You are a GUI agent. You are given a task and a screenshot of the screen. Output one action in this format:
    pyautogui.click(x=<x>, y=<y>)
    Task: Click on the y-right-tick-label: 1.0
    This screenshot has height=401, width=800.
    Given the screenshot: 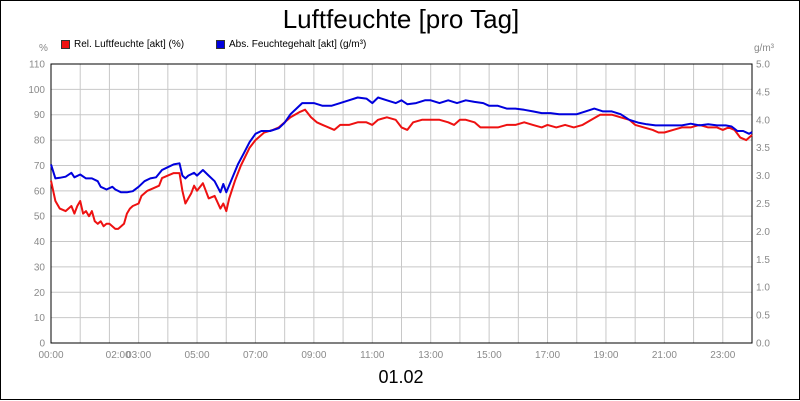 What is the action you would take?
    pyautogui.click(x=763, y=288)
    